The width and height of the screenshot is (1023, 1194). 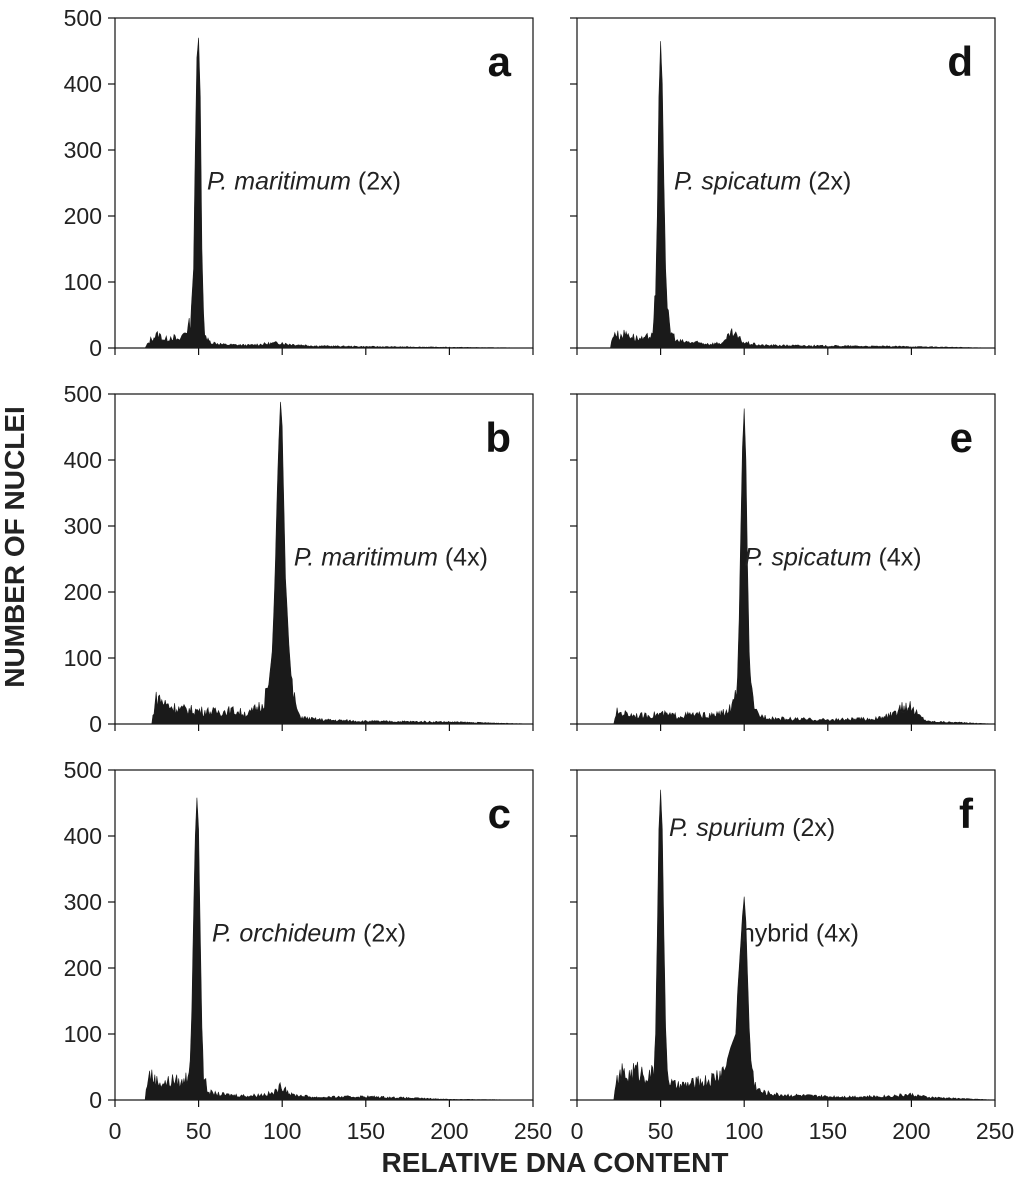 What do you see at coordinates (498, 437) in the screenshot?
I see `panel-letter: b` at bounding box center [498, 437].